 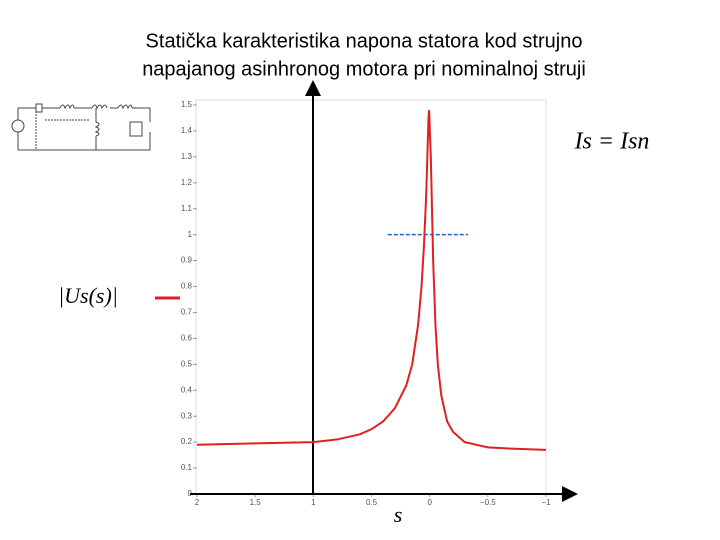 What do you see at coordinates (546, 502) in the screenshot?
I see `x-tick-label: −1` at bounding box center [546, 502].